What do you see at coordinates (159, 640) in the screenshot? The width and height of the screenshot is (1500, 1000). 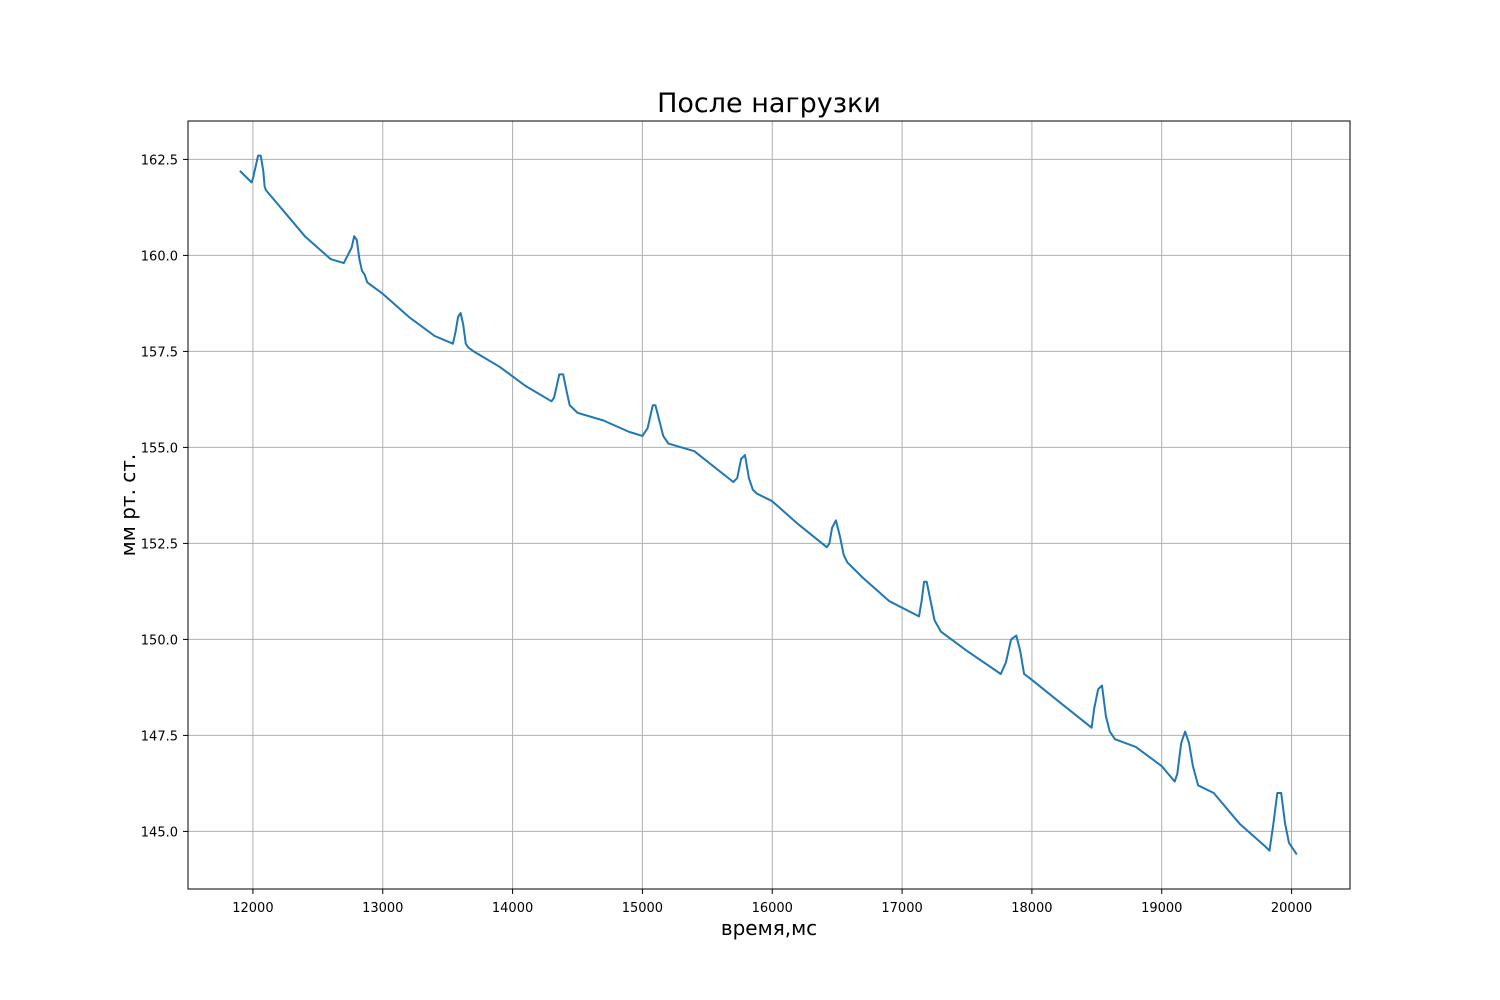 I see `y-tick-label: 150.0` at bounding box center [159, 640].